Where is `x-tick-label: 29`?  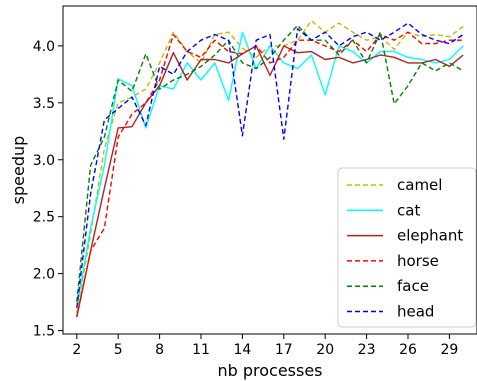
x-tick-label: 29 is located at coordinates (449, 350).